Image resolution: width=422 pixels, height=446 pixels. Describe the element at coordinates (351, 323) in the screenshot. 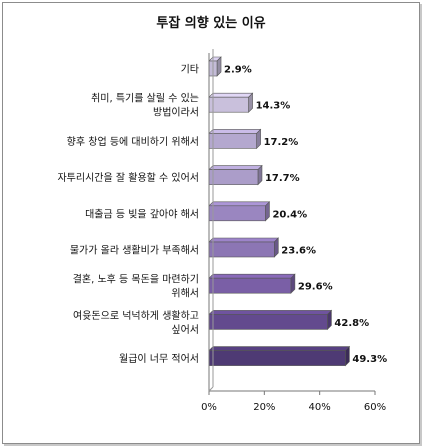

I see `data-label: 42.8%` at that location.